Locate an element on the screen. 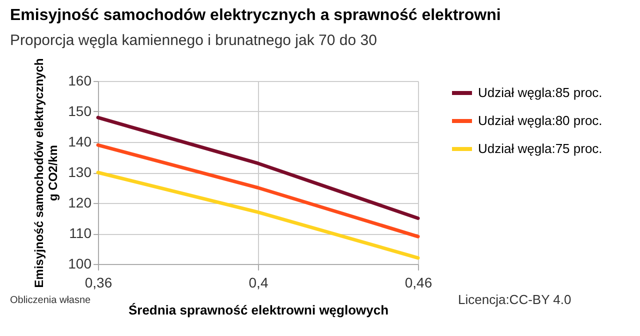  legend-label: Udział węgla:75 proc. is located at coordinates (540, 148).